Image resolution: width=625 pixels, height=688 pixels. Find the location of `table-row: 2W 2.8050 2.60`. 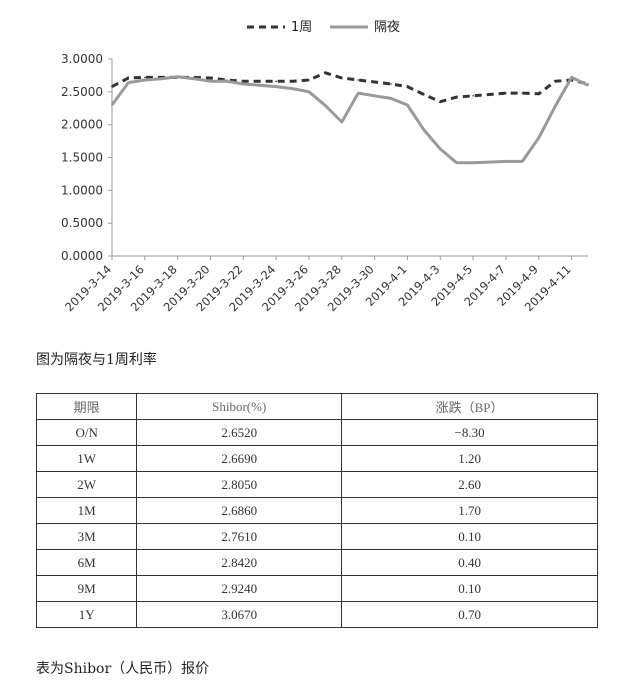

table-row: 2W 2.8050 2.60 is located at coordinates (316, 484).